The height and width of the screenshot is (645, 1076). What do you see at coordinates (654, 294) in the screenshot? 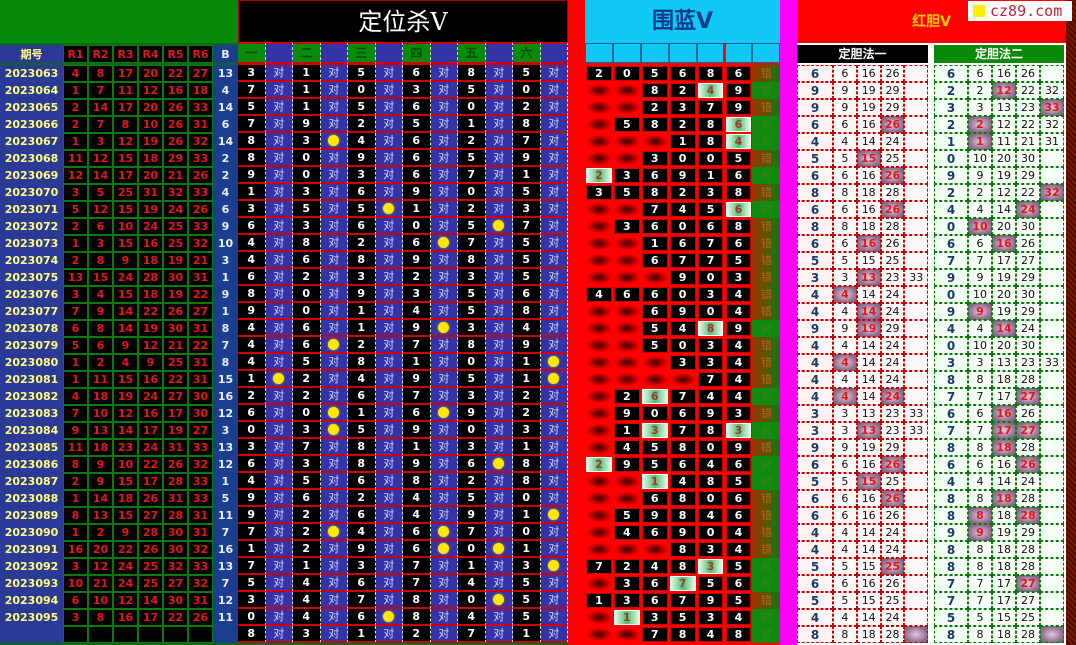
I see `blue-number: 6` at bounding box center [654, 294].